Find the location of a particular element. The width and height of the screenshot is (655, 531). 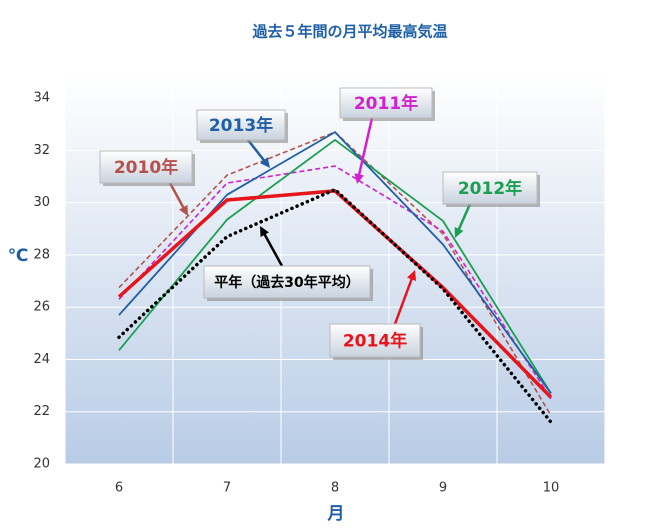

y-tick-label: 22 is located at coordinates (41, 411).